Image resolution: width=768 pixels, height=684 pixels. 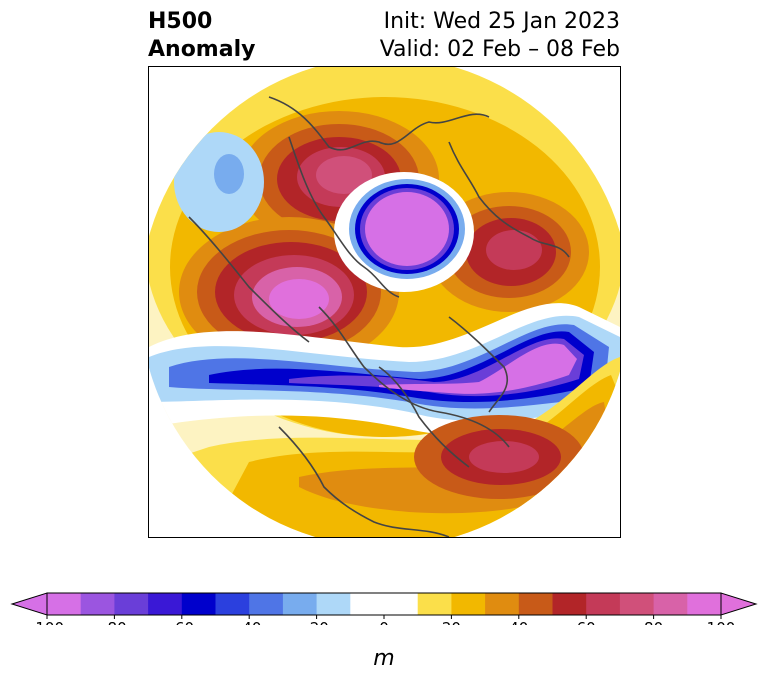 What do you see at coordinates (499, 49) in the screenshot?
I see `valid-range: Valid: 02 Feb – 08 Feb` at bounding box center [499, 49].